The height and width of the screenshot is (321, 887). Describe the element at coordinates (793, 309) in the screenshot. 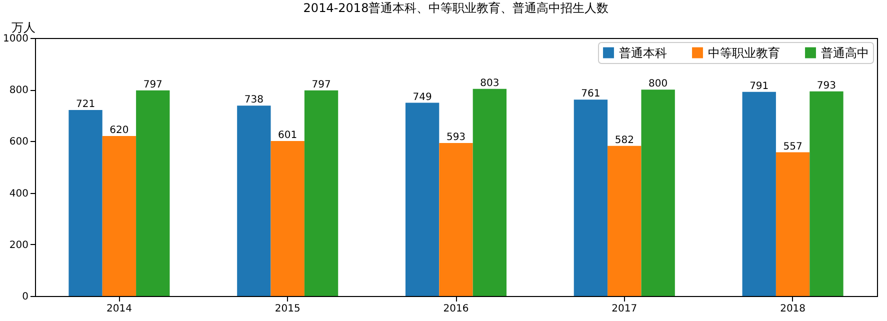

I see `x-tick-label: 2018` at that location.